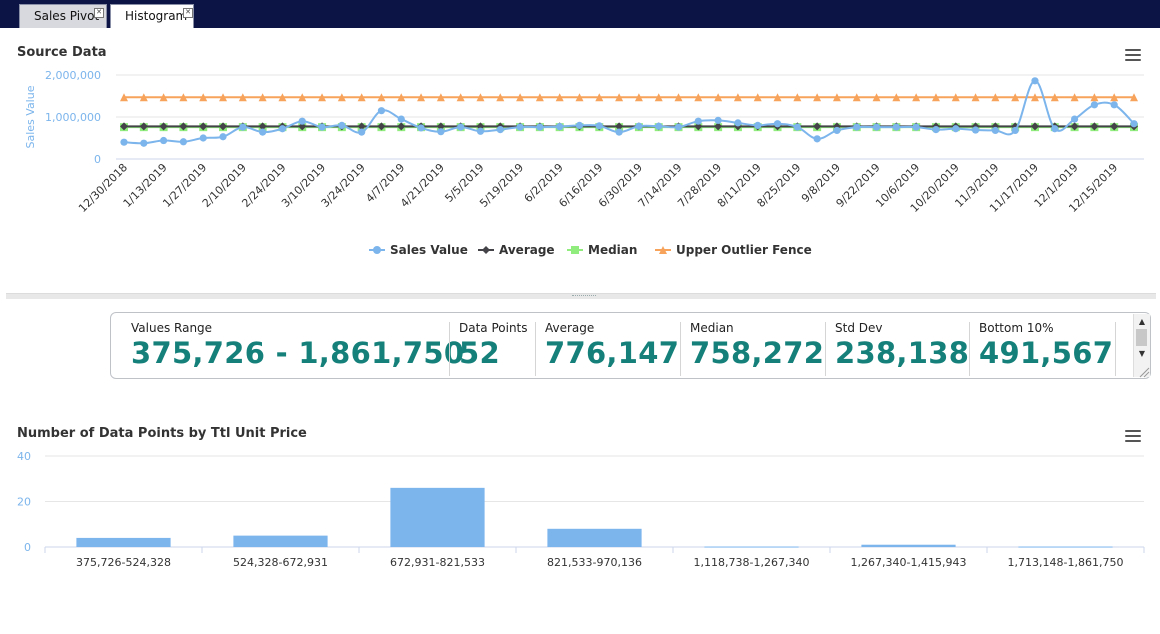 The height and width of the screenshot is (634, 1160). Describe the element at coordinates (712, 328) in the screenshot. I see `kpi-label: Median` at that location.